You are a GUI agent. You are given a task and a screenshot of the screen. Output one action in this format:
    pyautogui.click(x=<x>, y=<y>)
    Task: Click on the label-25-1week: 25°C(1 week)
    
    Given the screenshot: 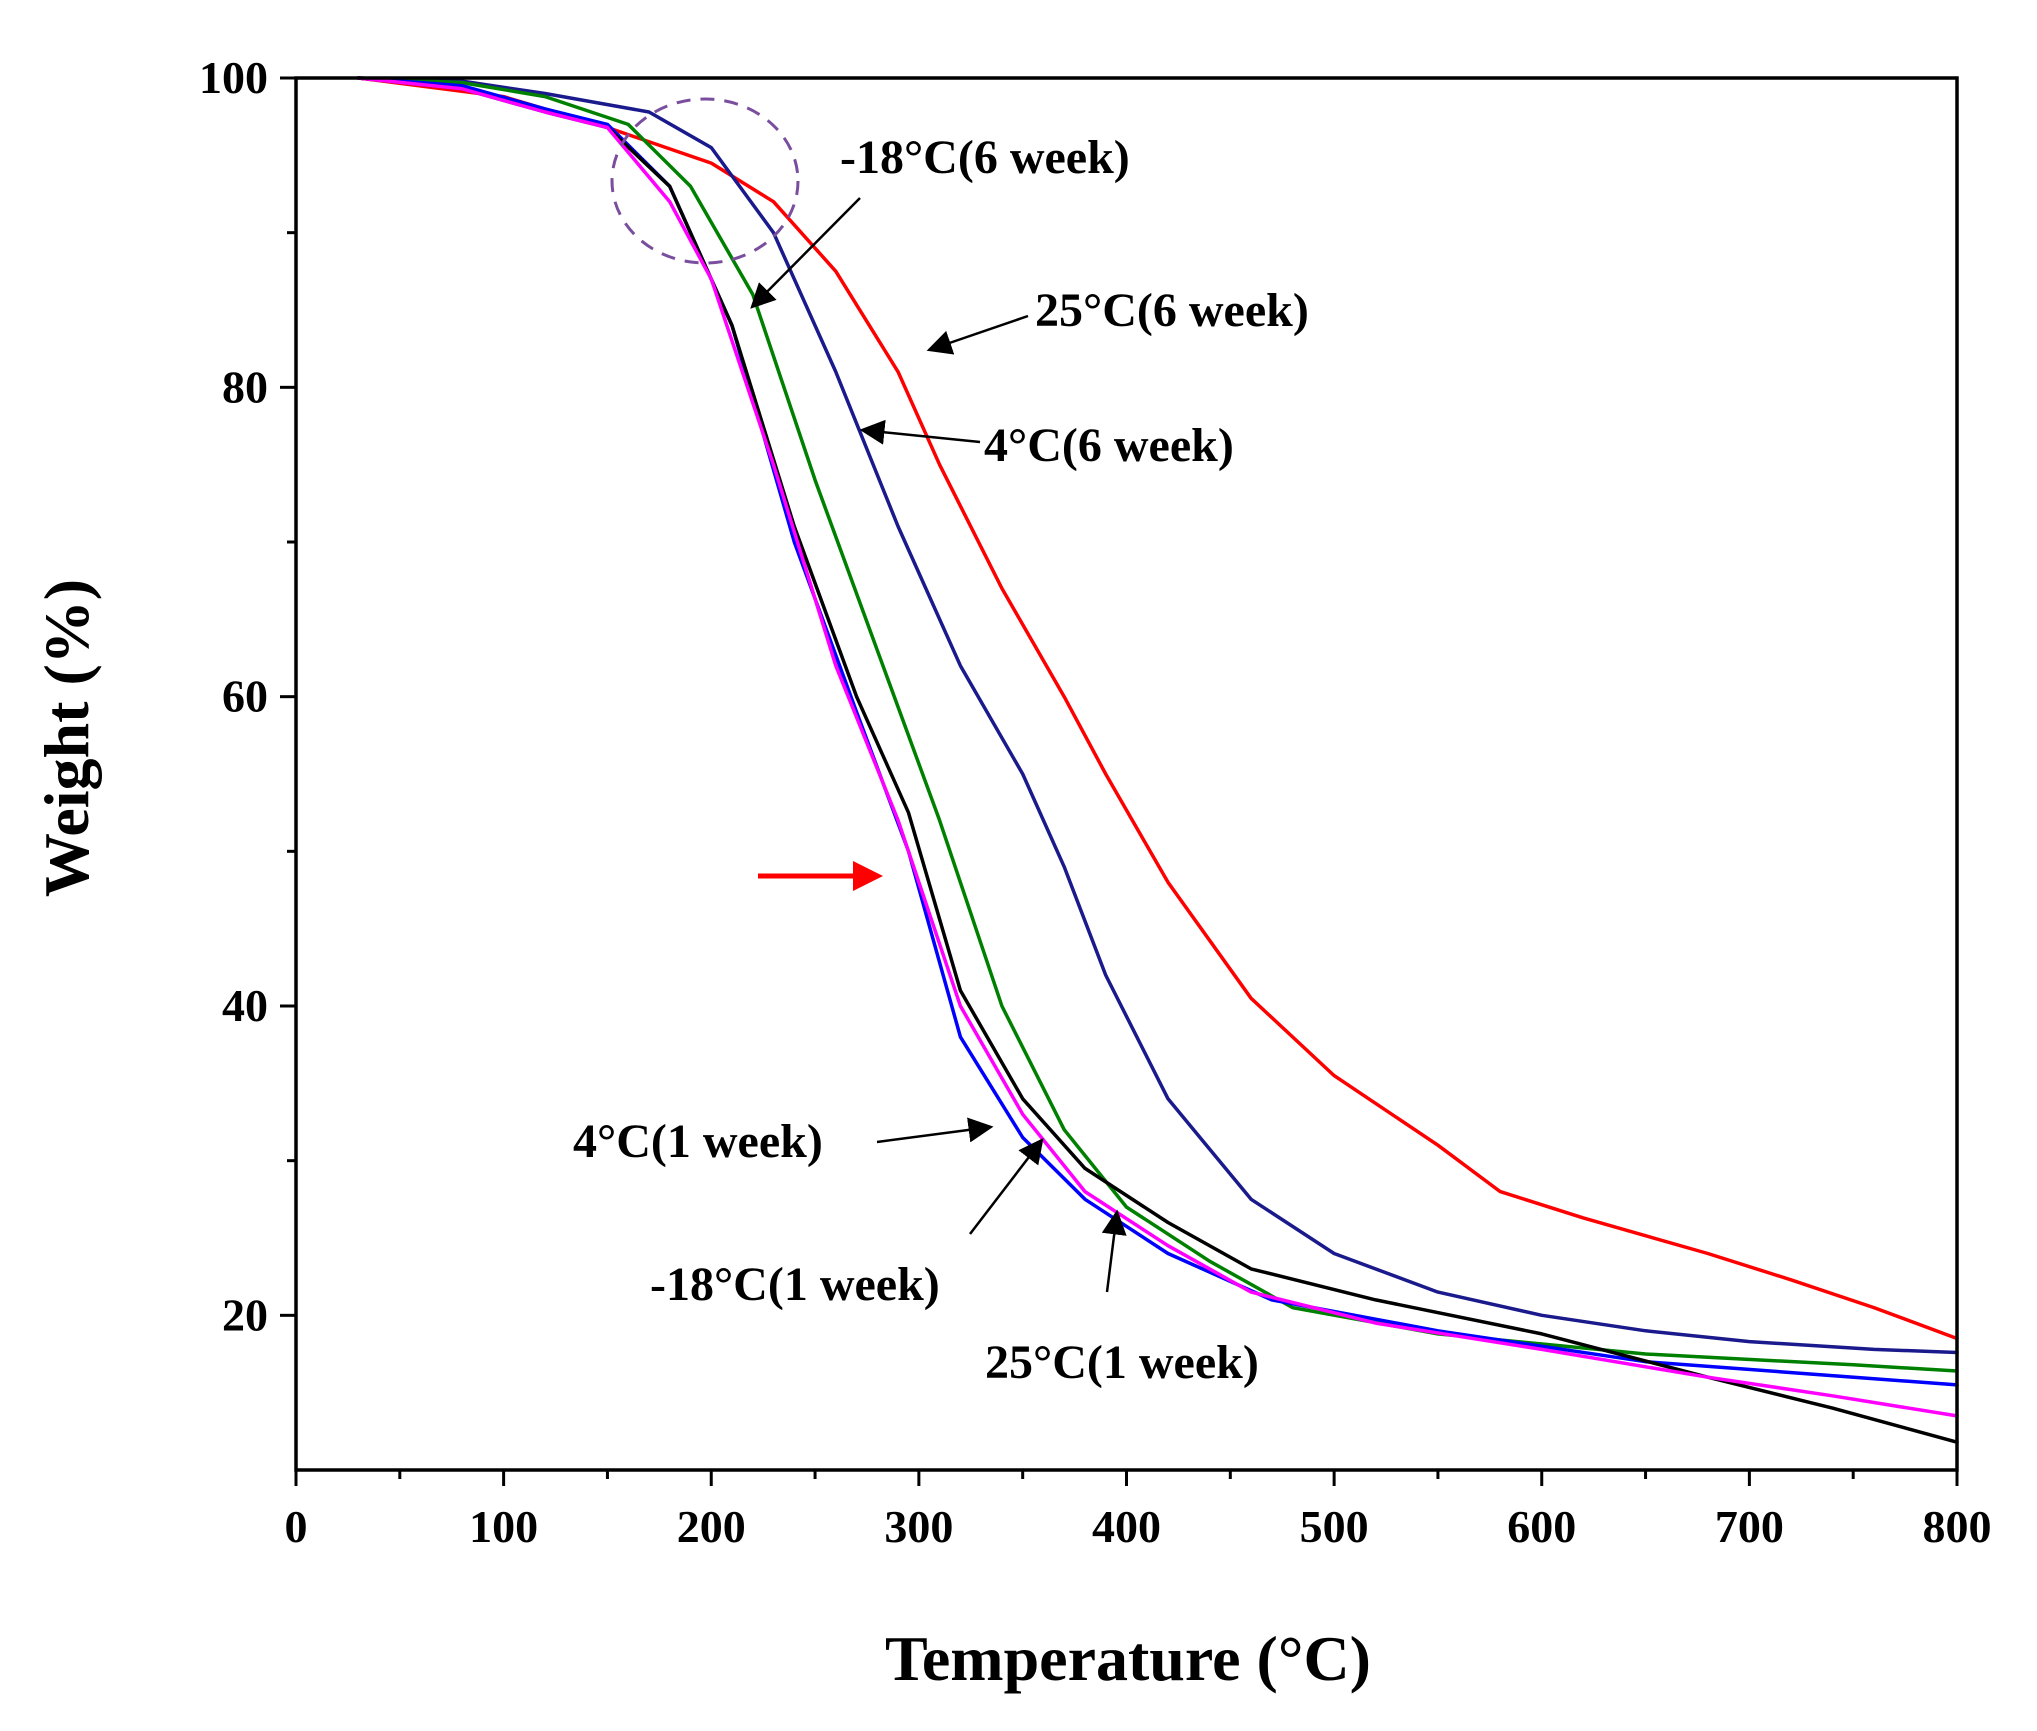 What is the action you would take?
    pyautogui.click(x=1122, y=1362)
    